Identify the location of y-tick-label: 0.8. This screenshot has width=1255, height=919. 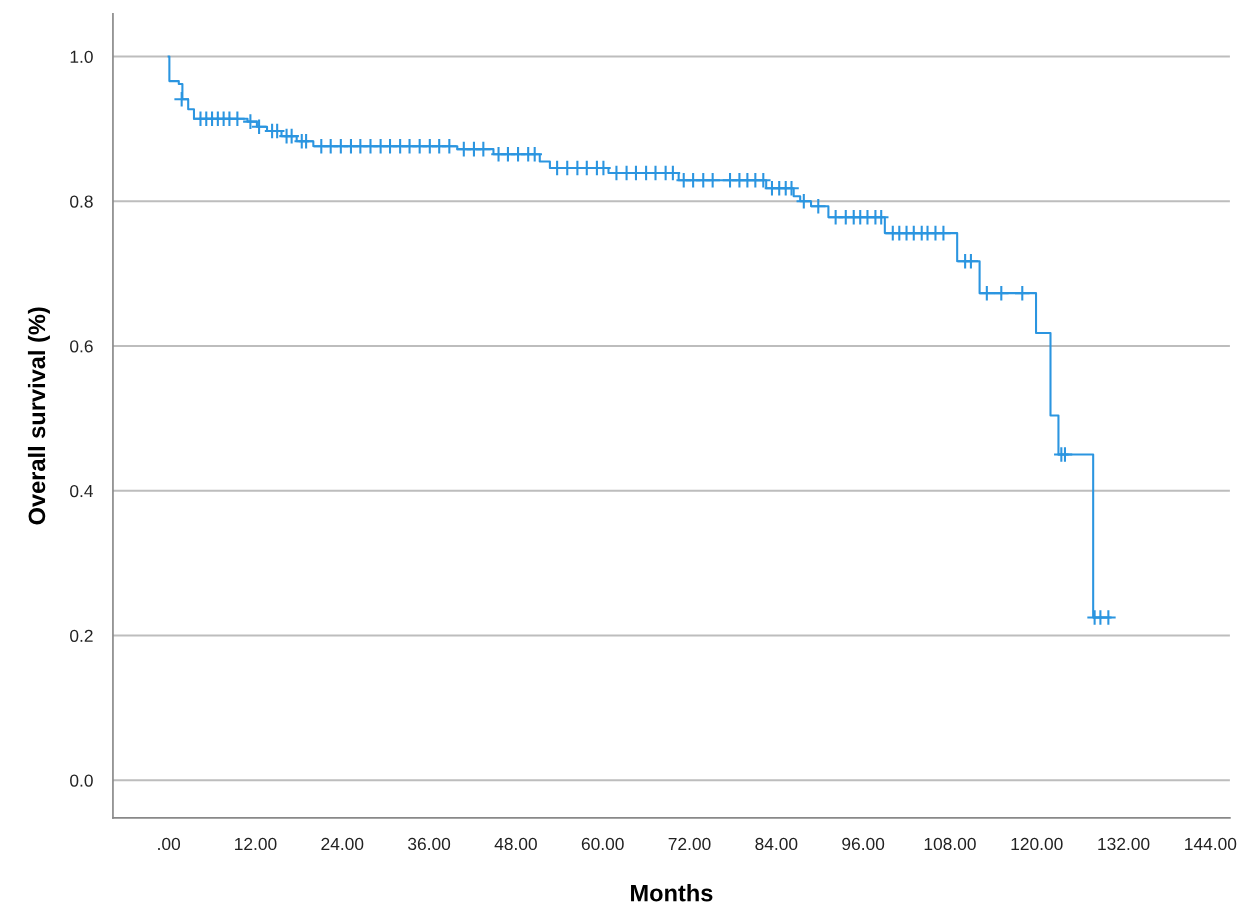
(81, 201).